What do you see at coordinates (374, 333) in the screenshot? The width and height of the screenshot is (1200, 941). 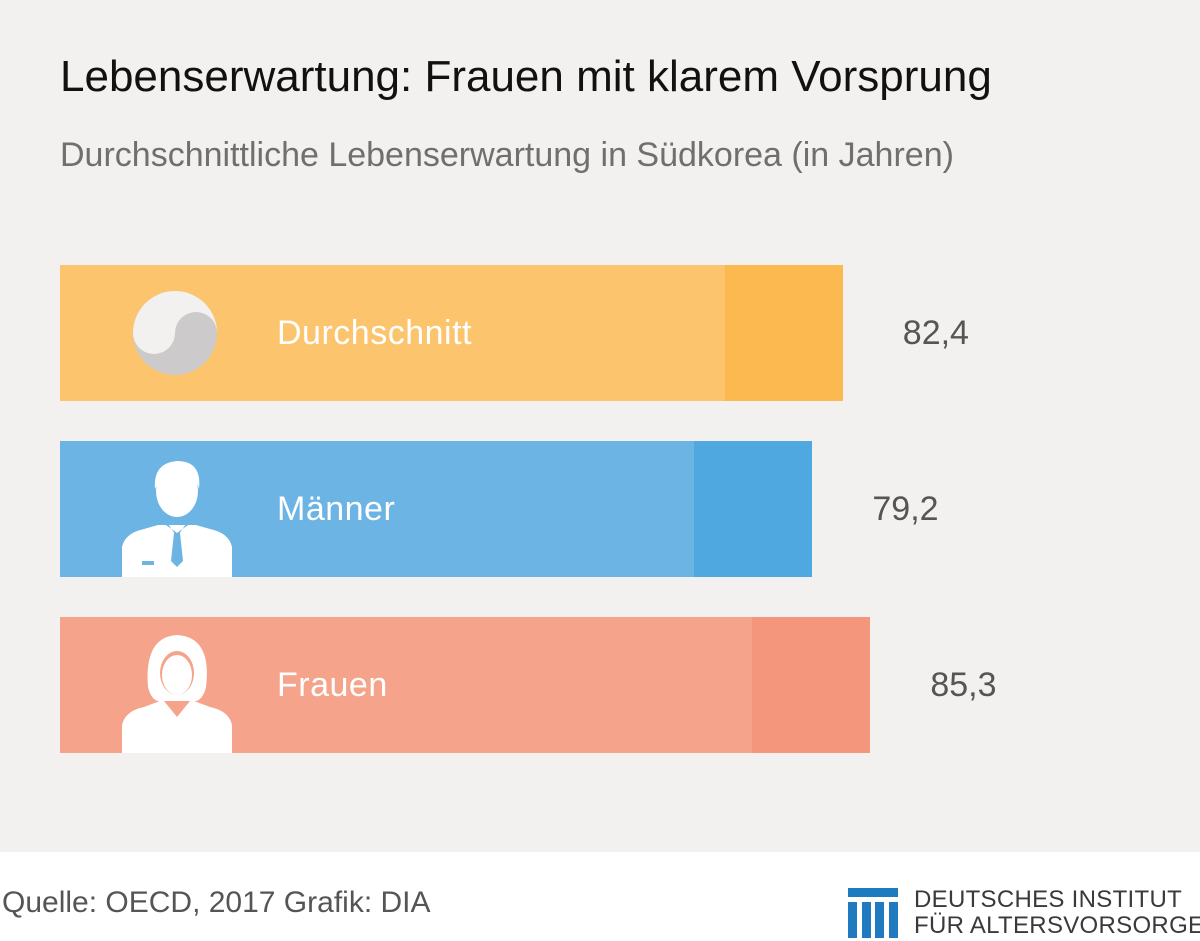 I see `bar-label: Durchschnitt` at bounding box center [374, 333].